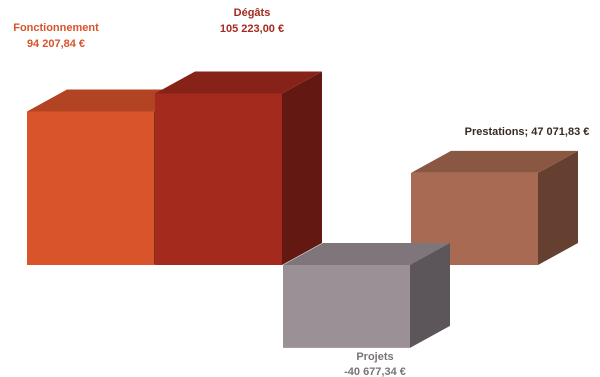 This screenshot has width=600, height=377. I want to click on bar-dgts, so click(238, 168).